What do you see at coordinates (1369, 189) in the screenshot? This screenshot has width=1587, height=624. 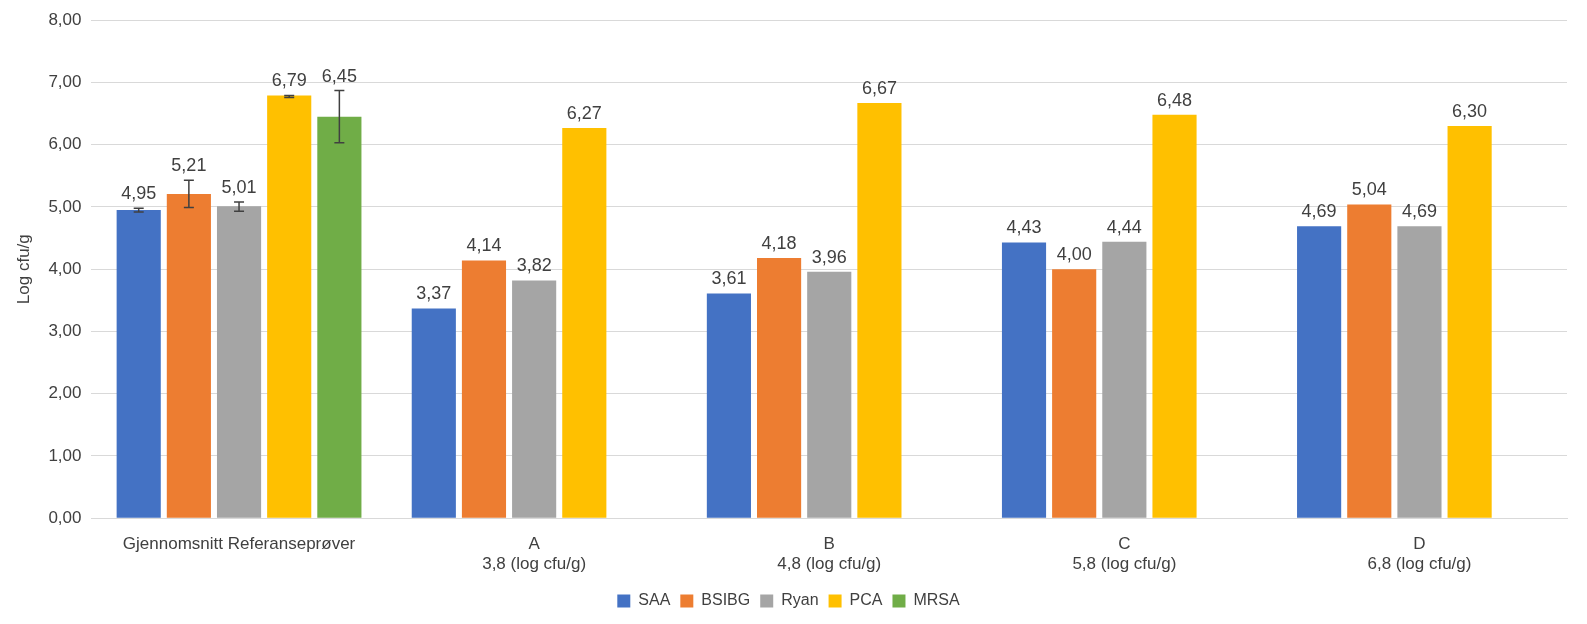 I see `data-label: 5,04` at bounding box center [1369, 189].